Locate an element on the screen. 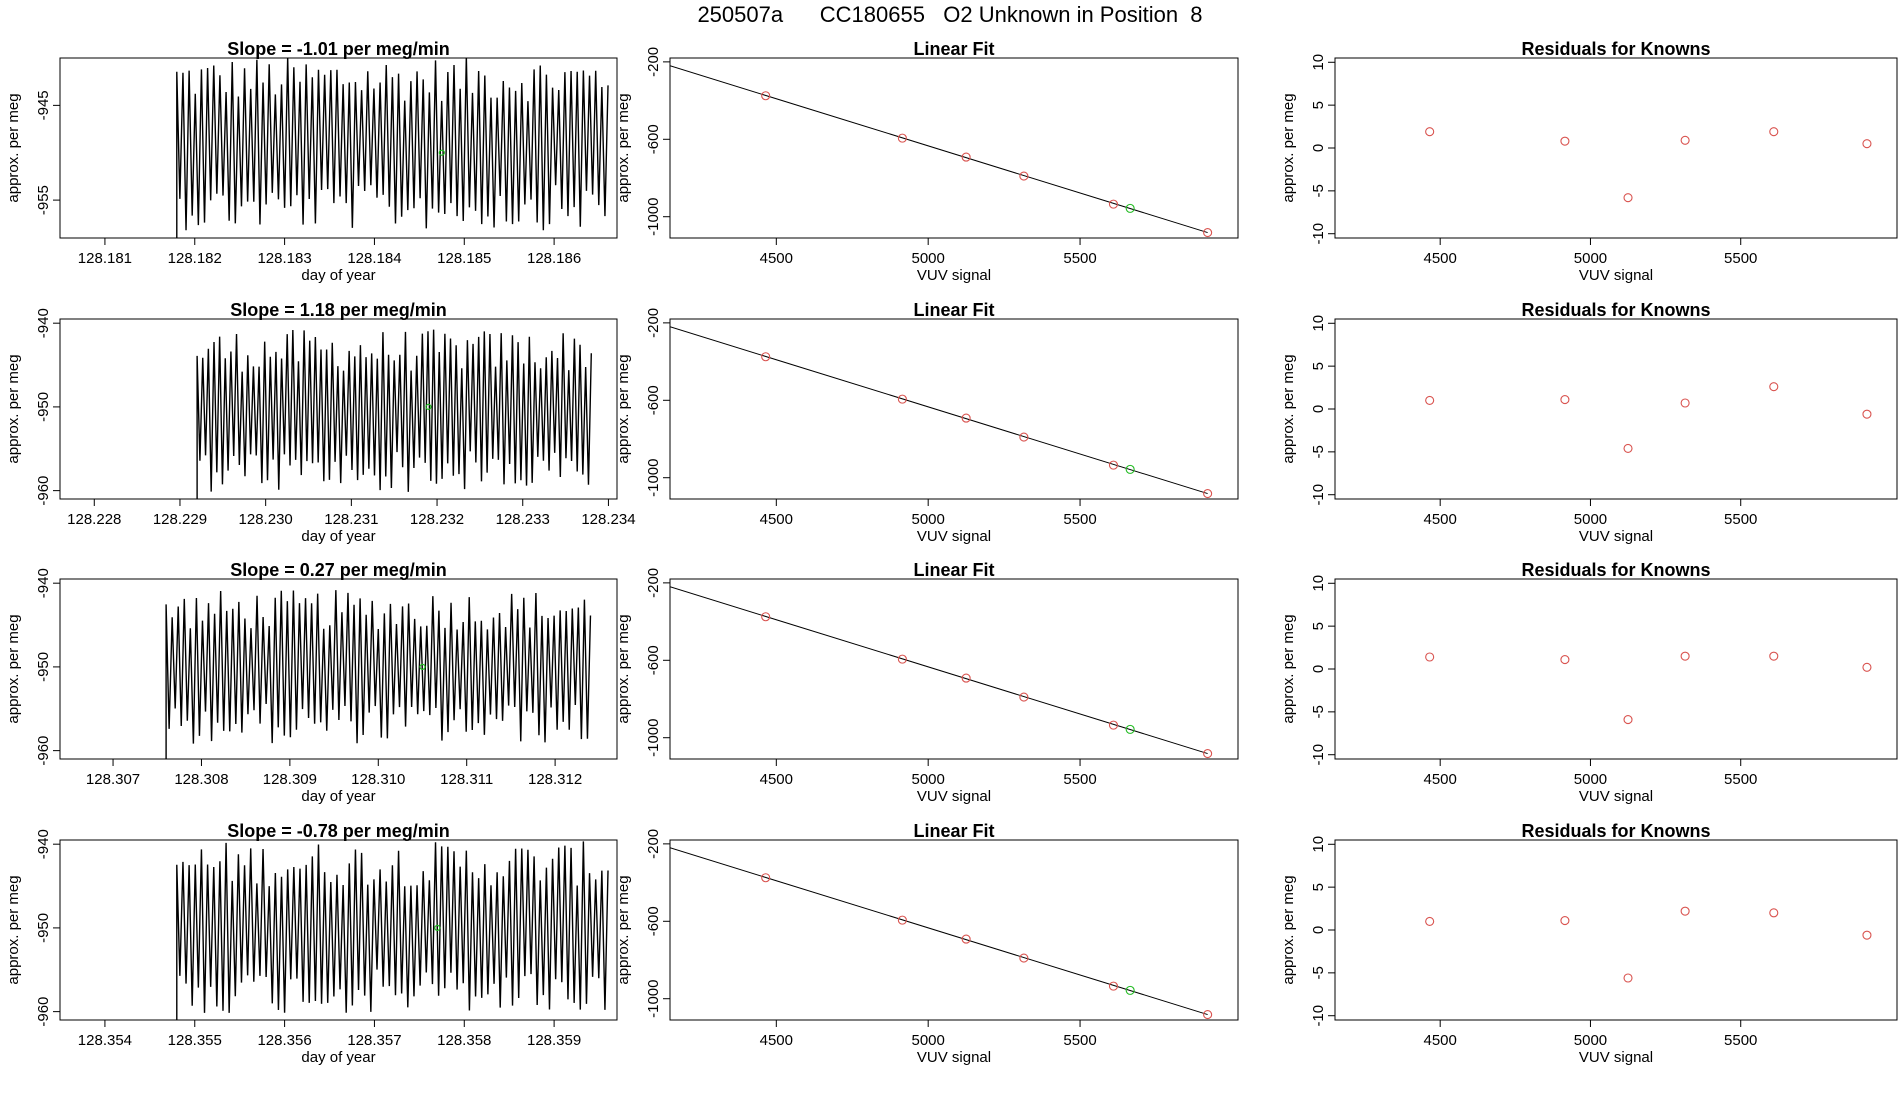 This screenshot has height=1100, width=1900. panel-title: Slope = -1.01 per meg/min is located at coordinates (338, 49).